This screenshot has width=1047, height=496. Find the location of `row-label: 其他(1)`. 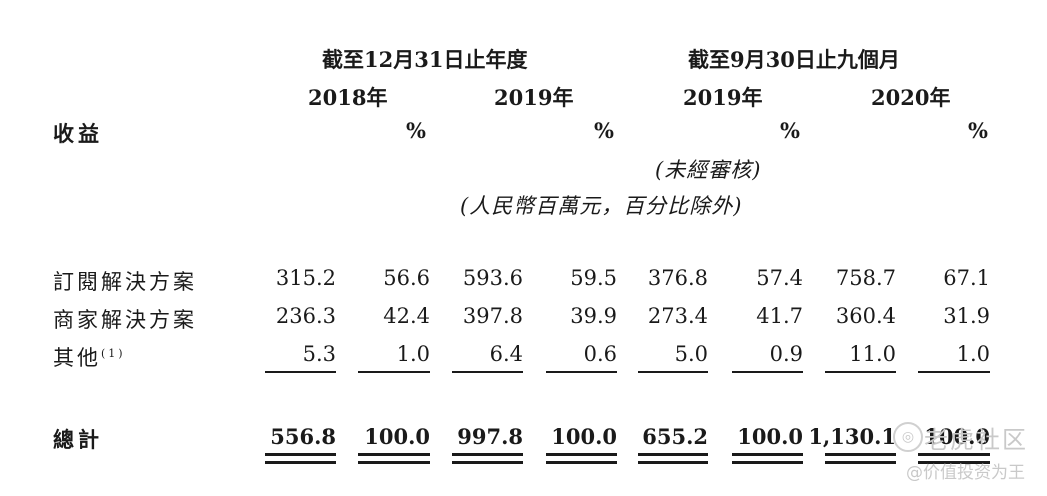

row-label: 其他(1) is located at coordinates (89, 357).